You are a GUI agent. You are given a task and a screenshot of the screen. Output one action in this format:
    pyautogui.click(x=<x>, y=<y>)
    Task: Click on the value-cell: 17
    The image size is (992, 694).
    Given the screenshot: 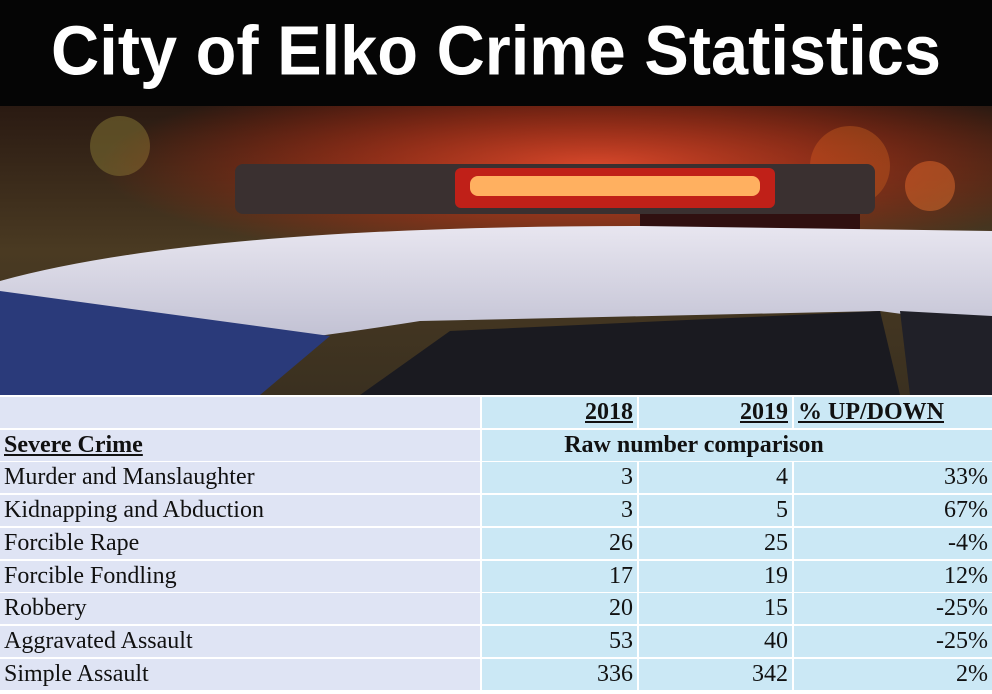 What is the action you would take?
    pyautogui.click(x=559, y=576)
    